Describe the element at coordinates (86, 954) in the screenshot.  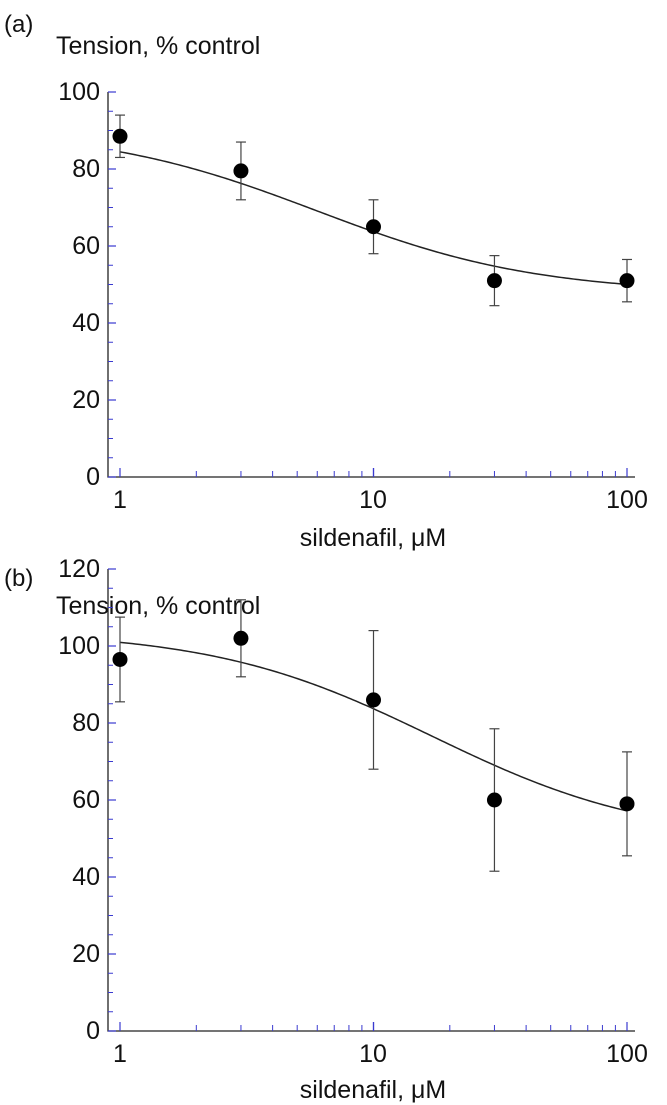
I see `panel-b-y-tick-20: 20` at that location.